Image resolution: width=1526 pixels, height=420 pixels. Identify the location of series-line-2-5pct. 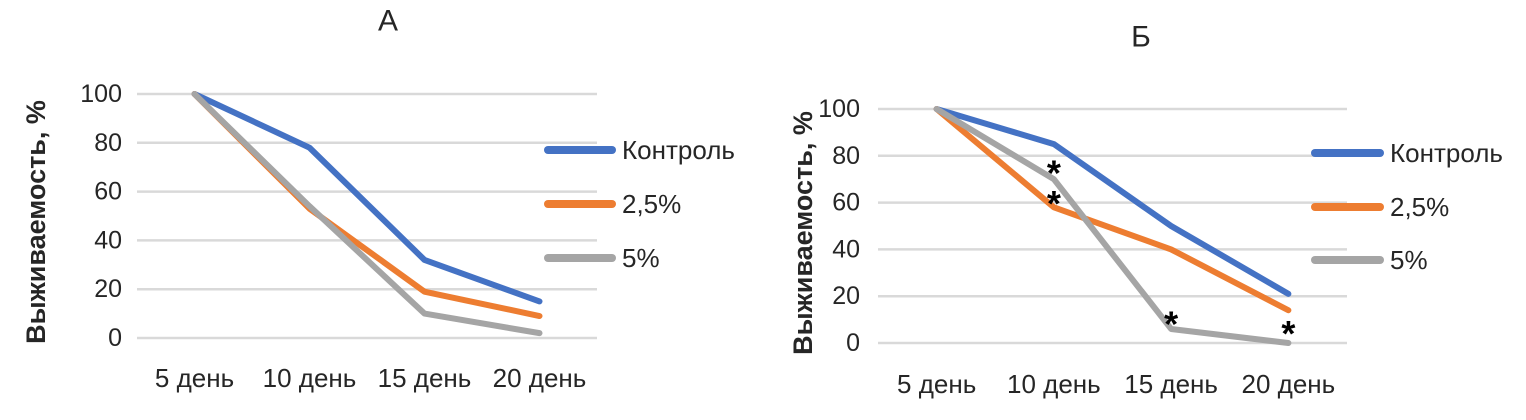
(1112, 210).